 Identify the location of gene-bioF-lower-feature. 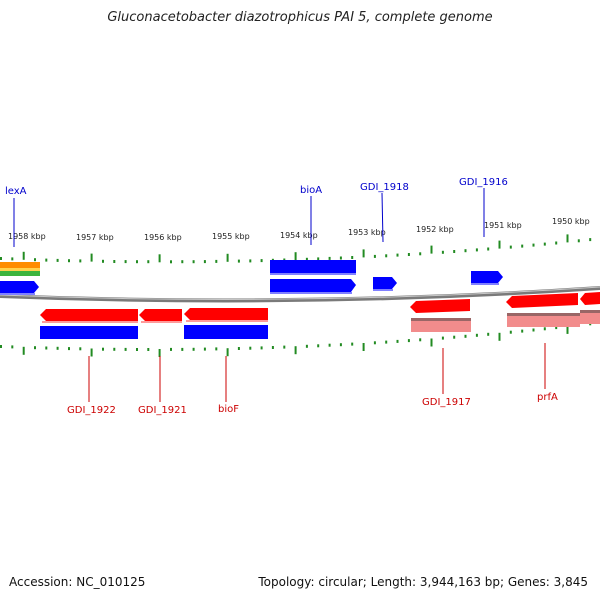
(226, 332).